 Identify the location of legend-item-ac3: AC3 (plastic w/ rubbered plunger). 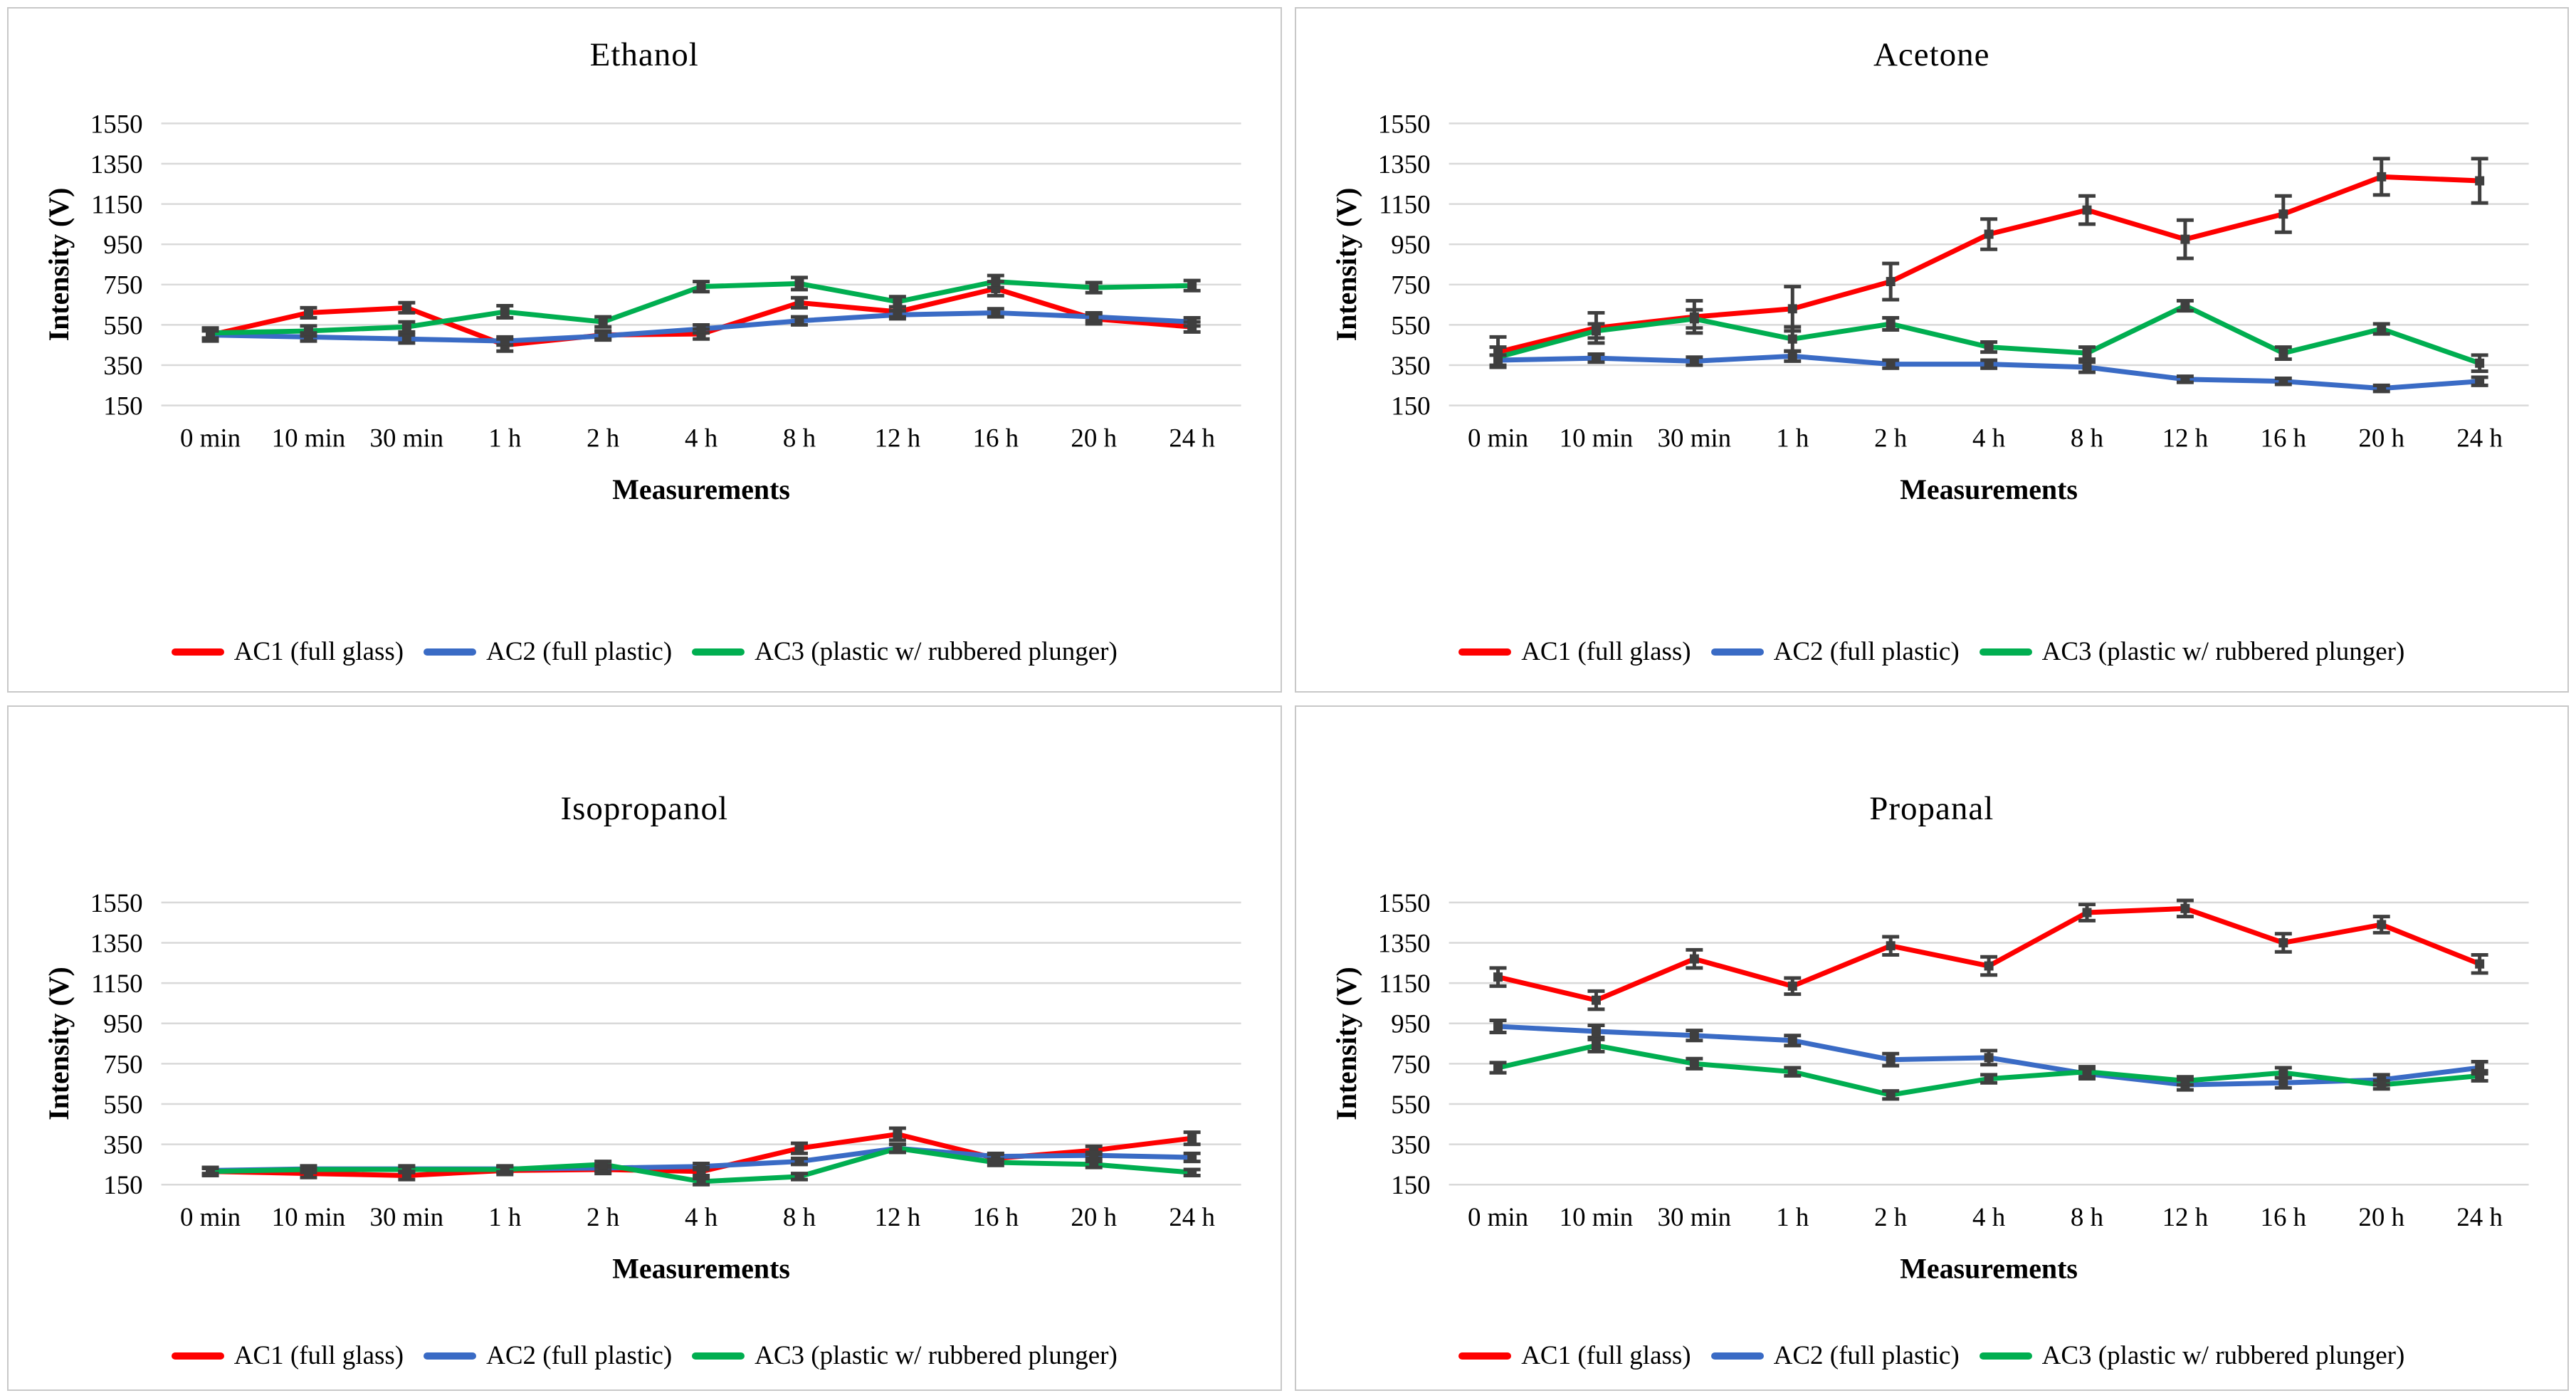
(905, 1355).